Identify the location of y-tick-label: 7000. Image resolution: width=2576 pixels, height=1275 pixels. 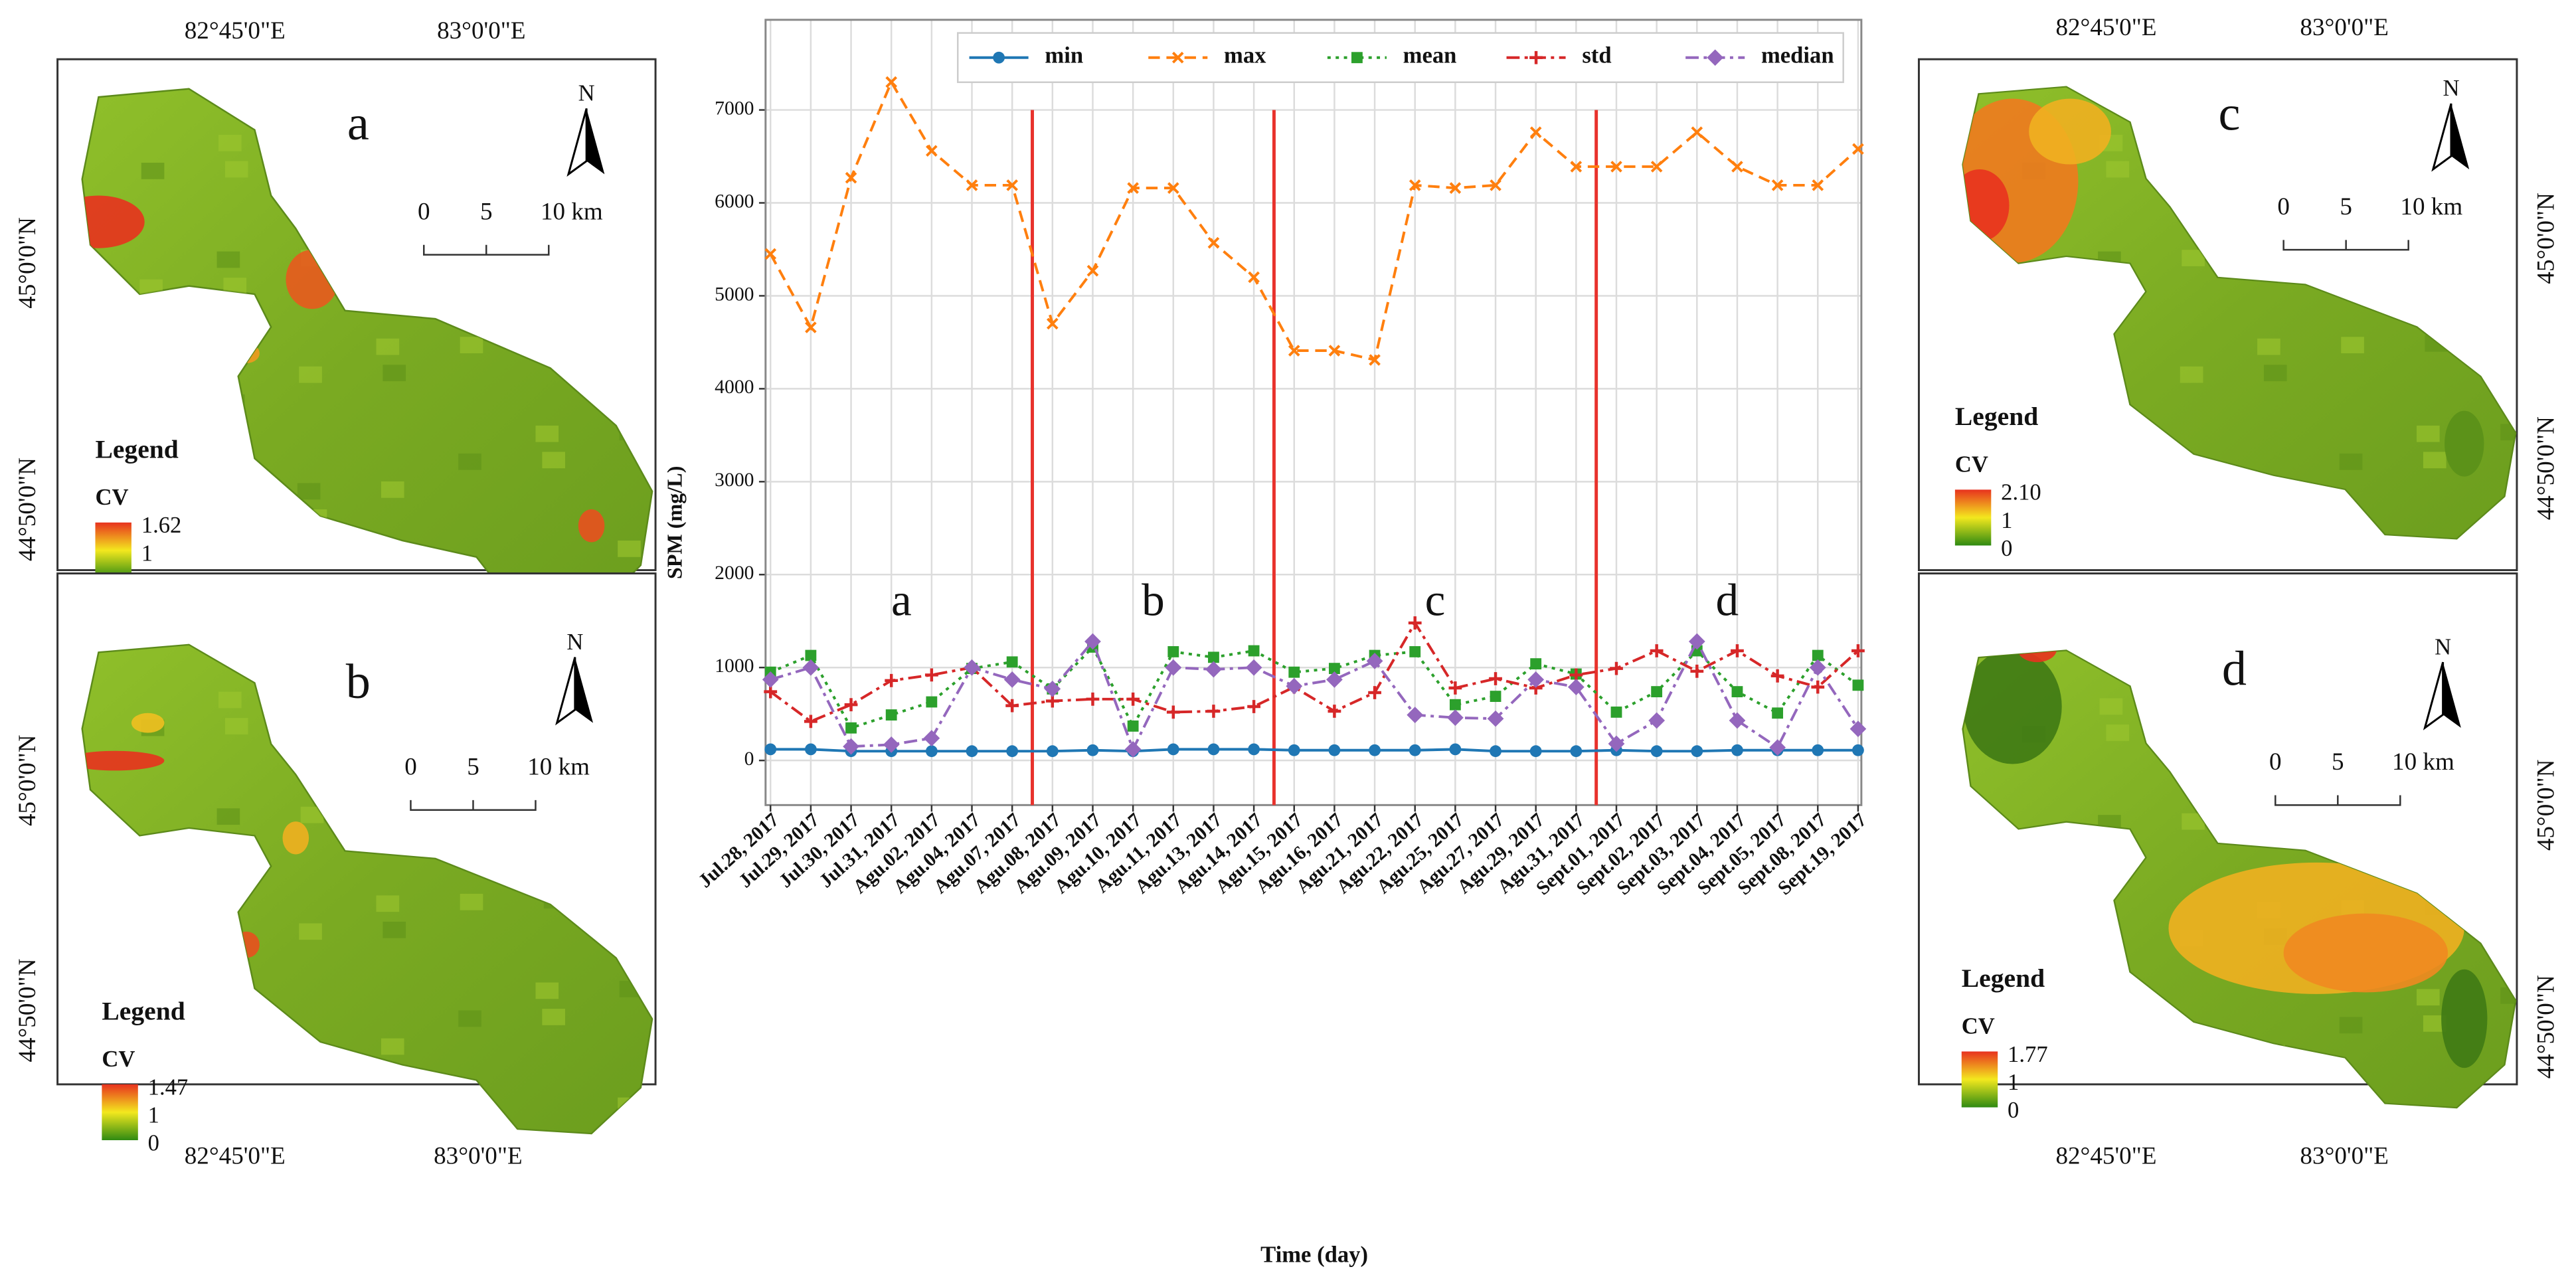
(734, 108).